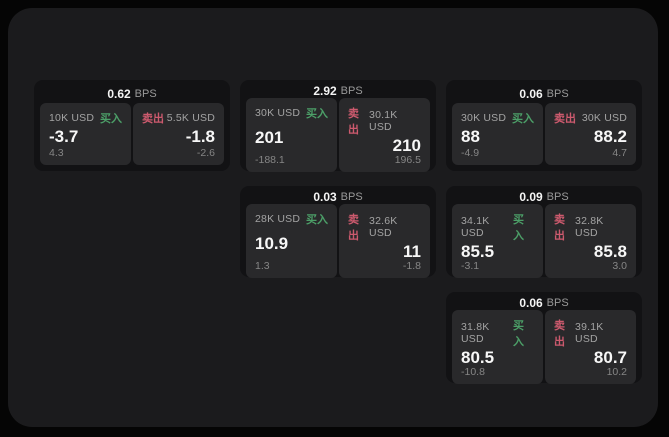 The image size is (669, 437). Describe the element at coordinates (475, 227) in the screenshot. I see `buy-amount: 34.1K USD` at that location.